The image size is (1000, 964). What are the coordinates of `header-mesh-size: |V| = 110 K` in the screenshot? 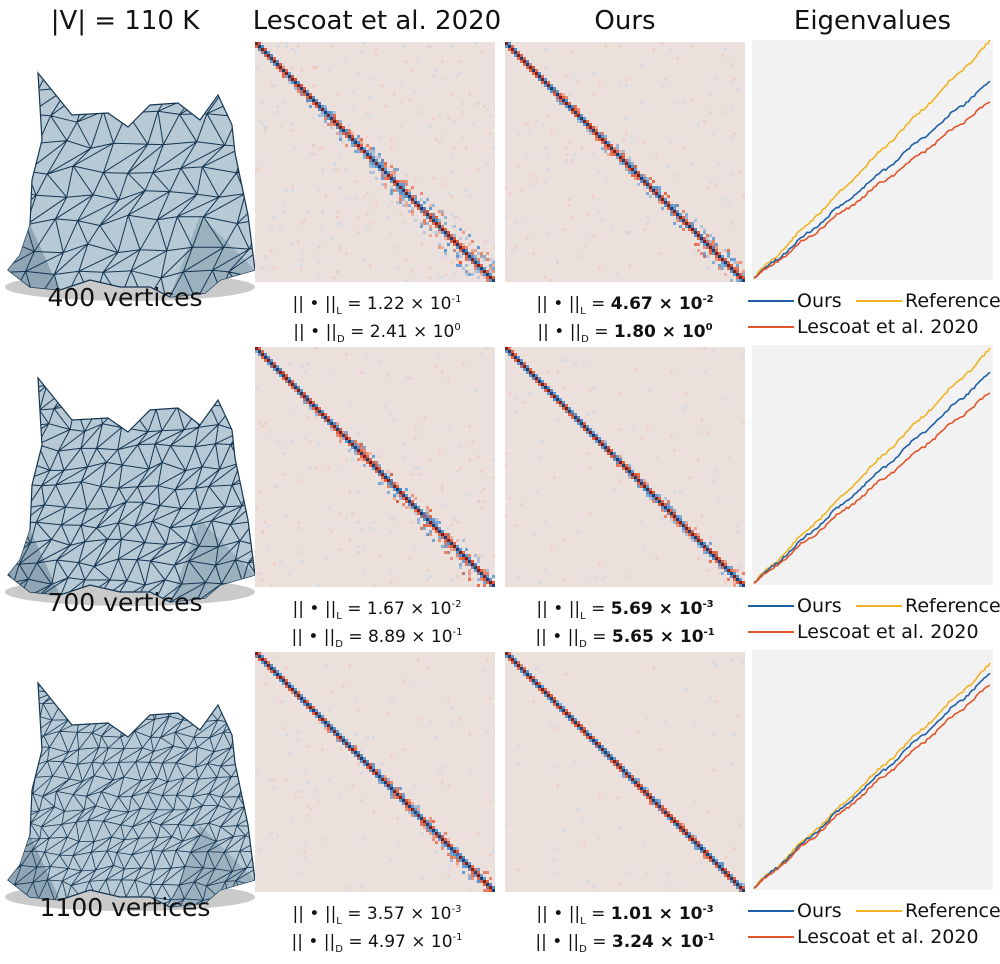 It's located at (125, 21).